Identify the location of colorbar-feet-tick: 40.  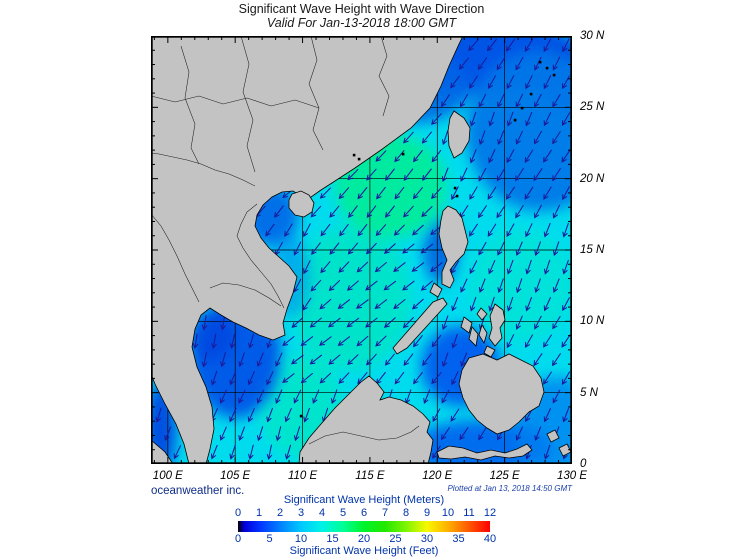
(490, 539).